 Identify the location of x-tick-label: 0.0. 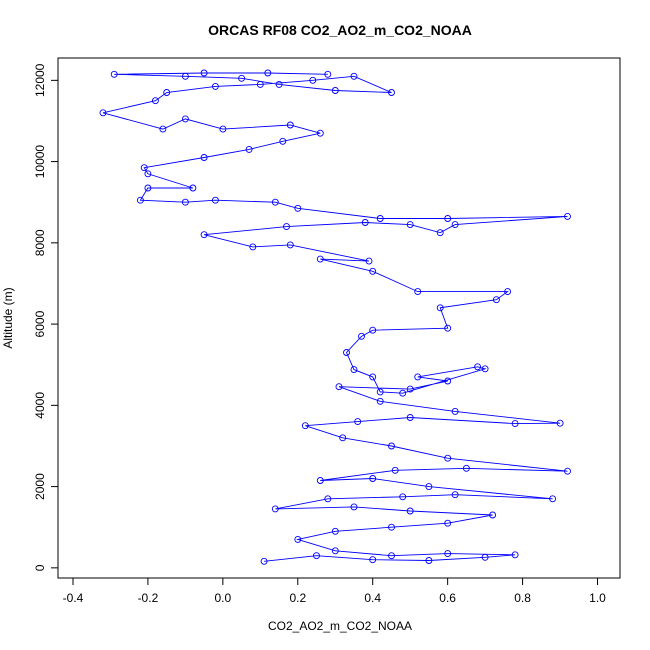
(223, 598).